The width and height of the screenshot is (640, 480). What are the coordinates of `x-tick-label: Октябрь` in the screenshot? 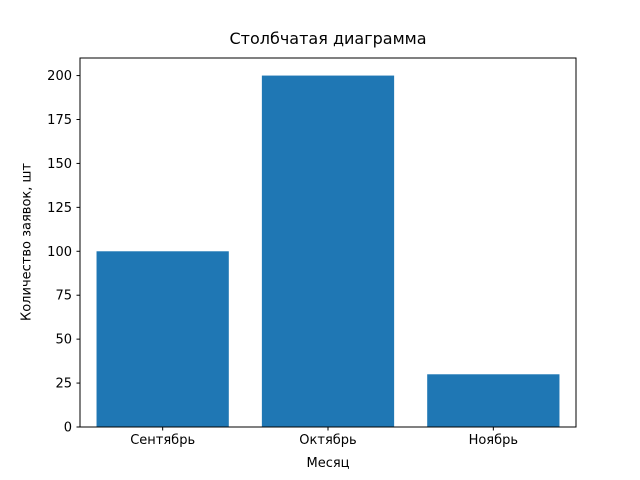 It's located at (327, 440).